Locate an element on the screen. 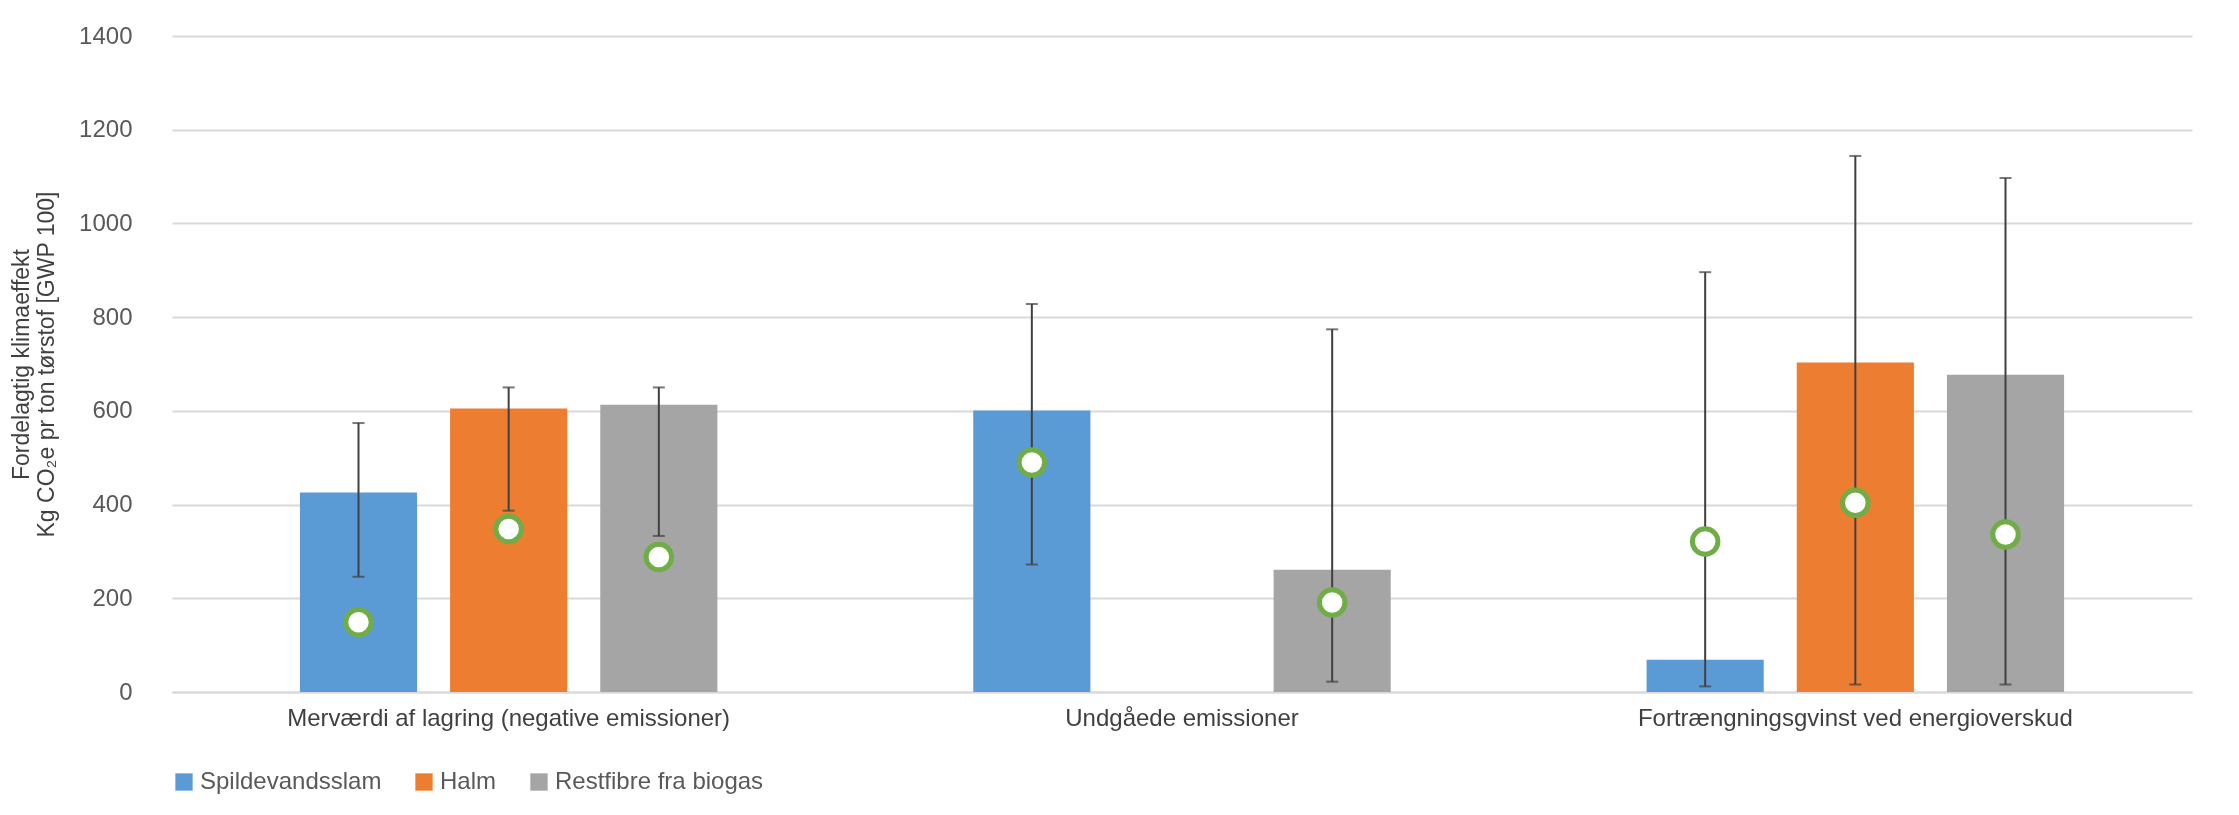  legend-label: Restfibre fra biogas is located at coordinates (659, 780).